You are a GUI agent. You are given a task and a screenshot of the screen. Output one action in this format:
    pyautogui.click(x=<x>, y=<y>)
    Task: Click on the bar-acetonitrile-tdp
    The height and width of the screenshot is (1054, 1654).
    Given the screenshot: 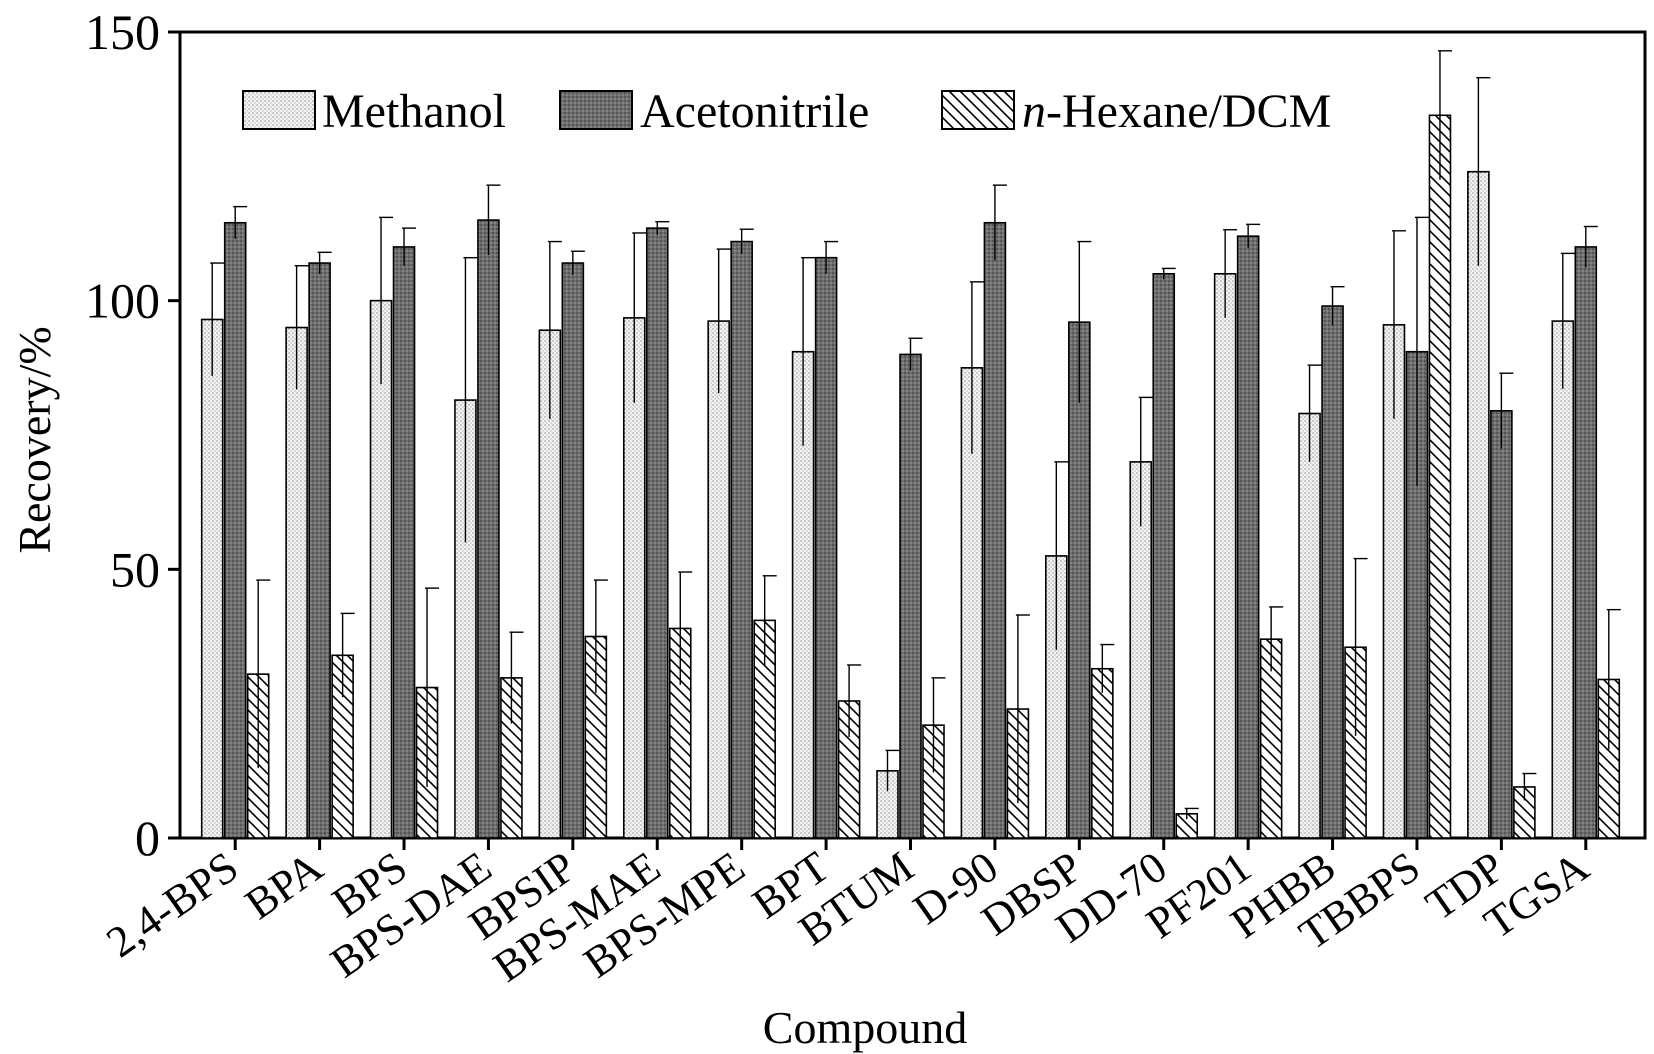 What is the action you would take?
    pyautogui.click(x=1501, y=624)
    